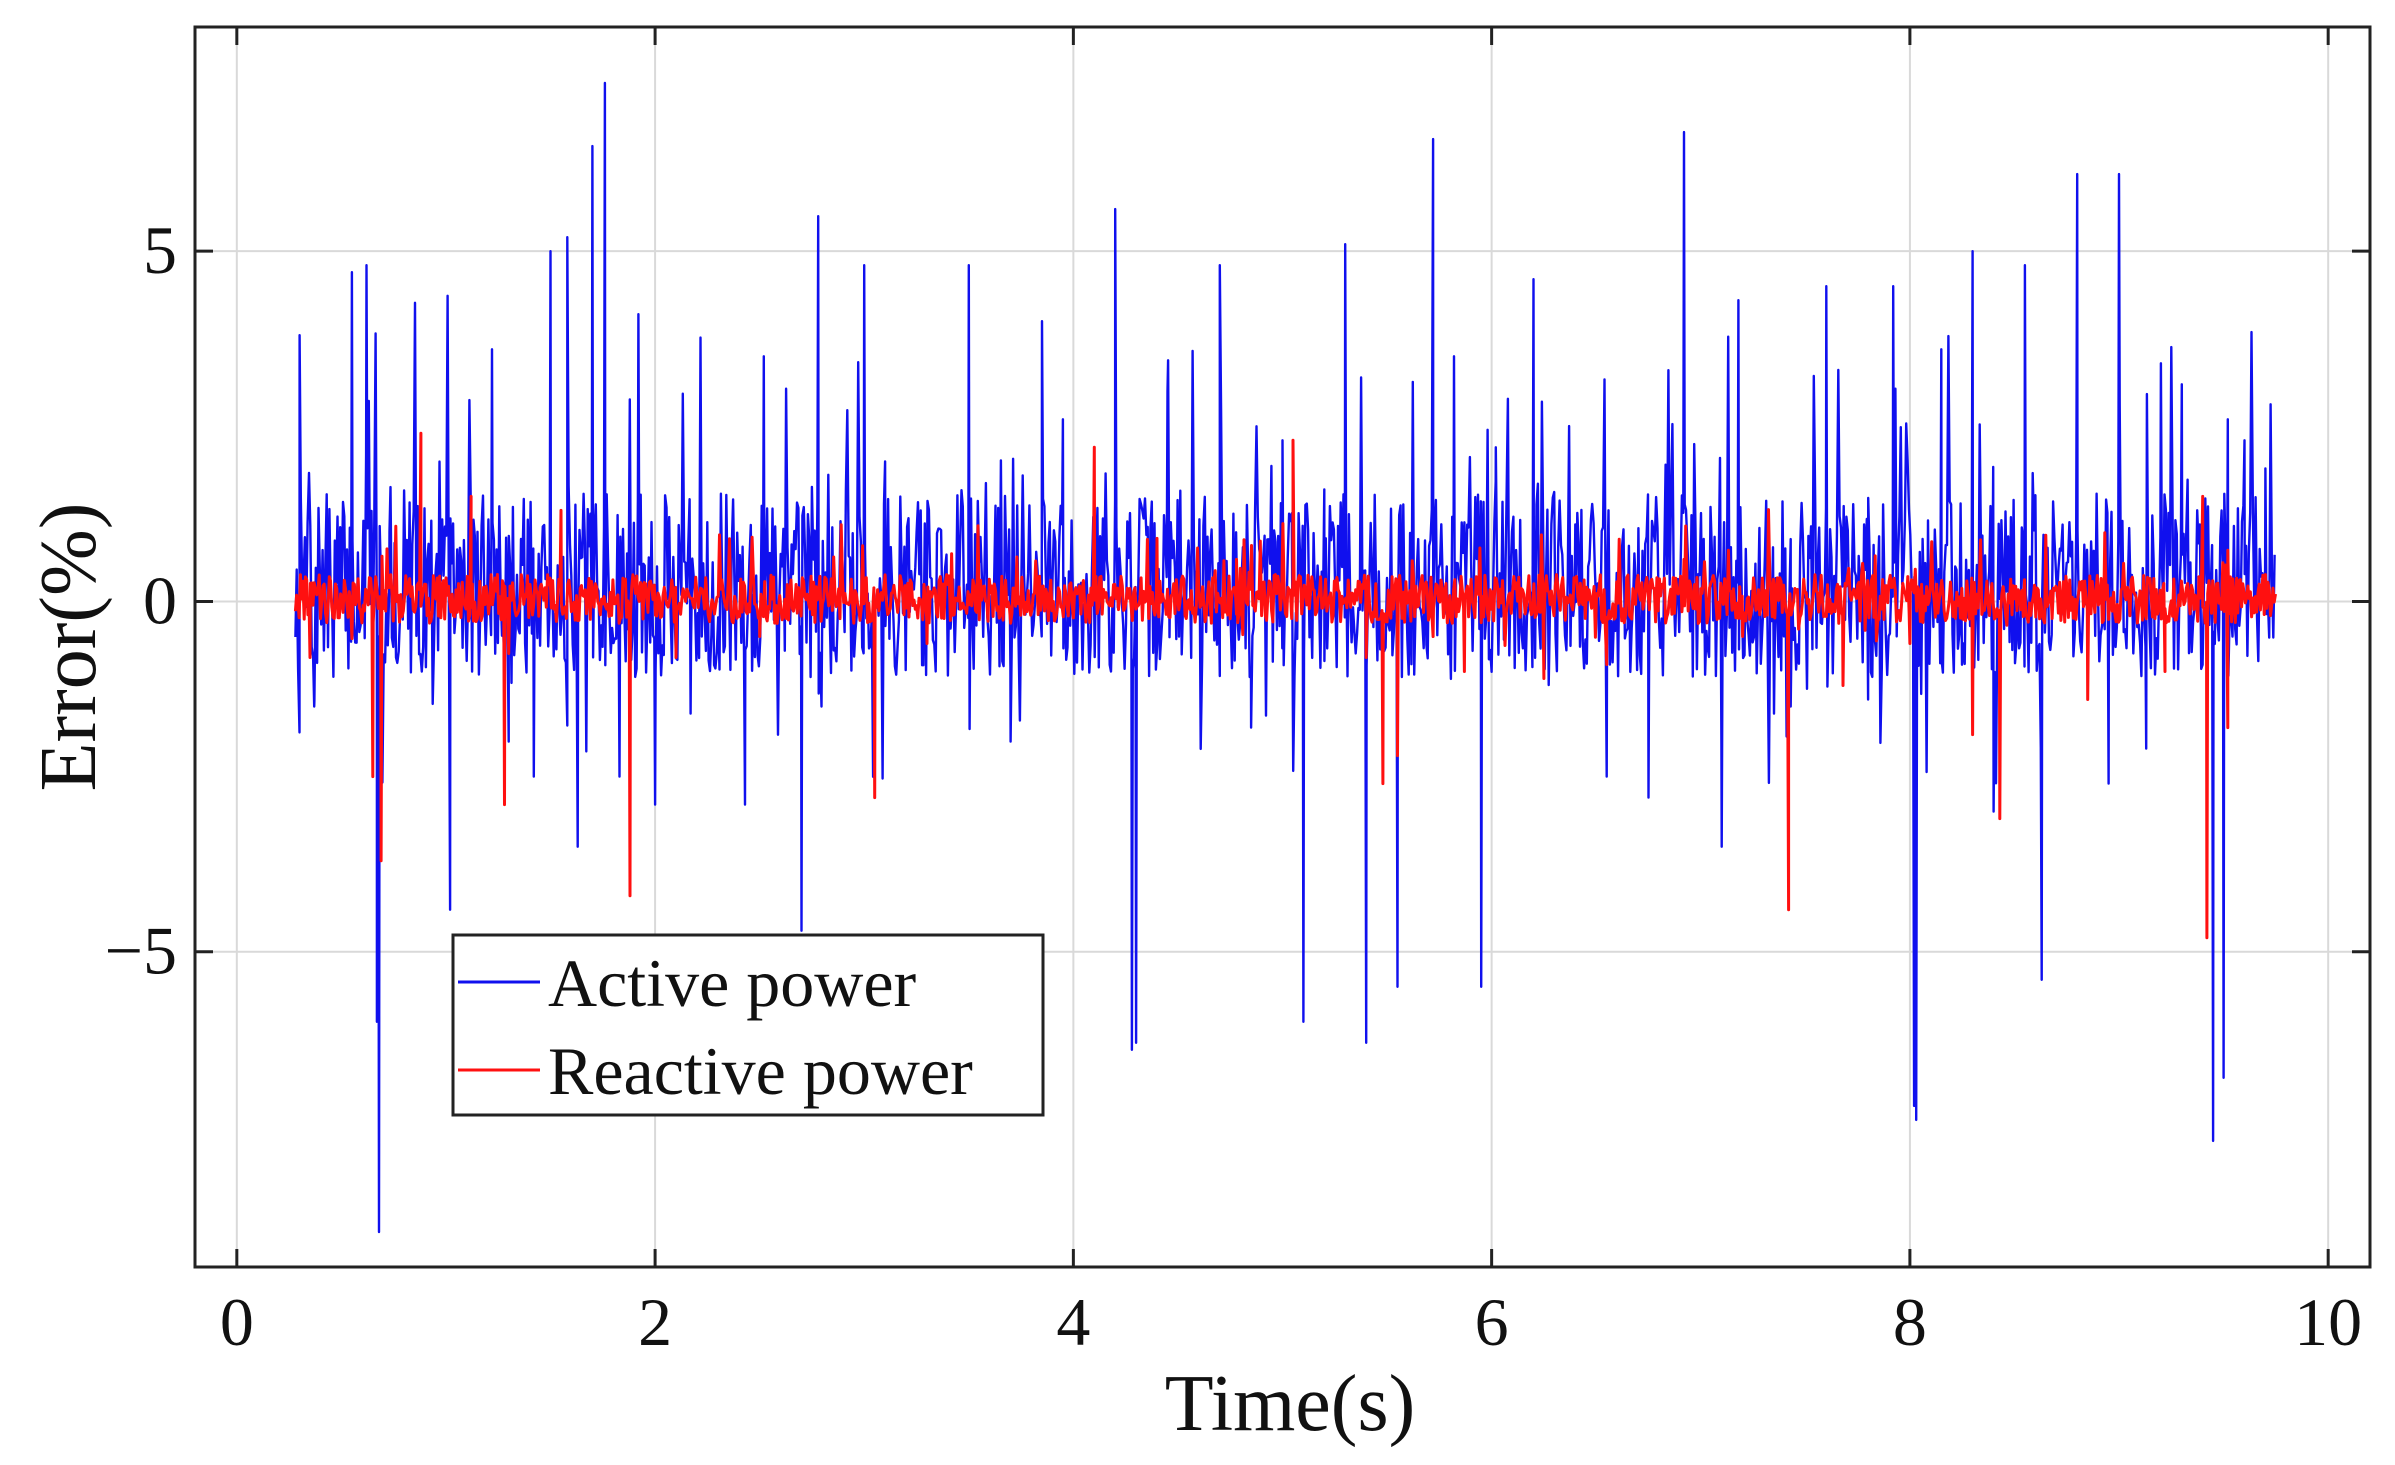  Describe the element at coordinates (160, 250) in the screenshot. I see `y-tick-label: 5` at that location.